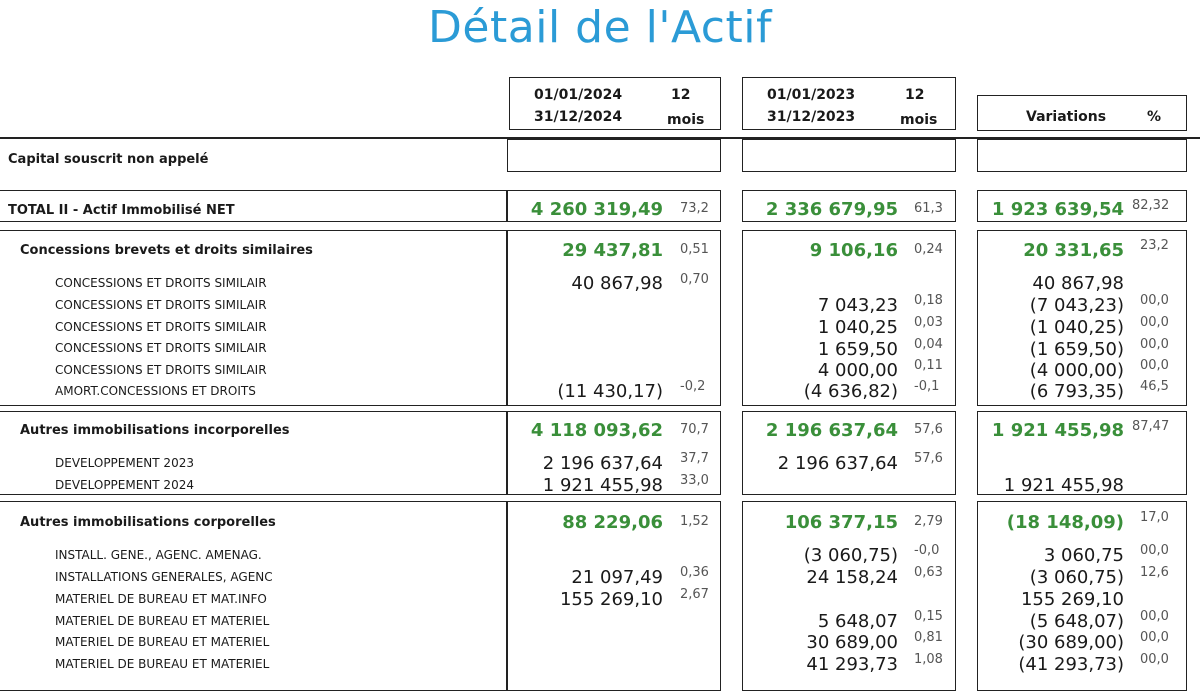  What do you see at coordinates (811, 117) in the screenshot?
I see `period-2023-end: 31/12/2023` at bounding box center [811, 117].